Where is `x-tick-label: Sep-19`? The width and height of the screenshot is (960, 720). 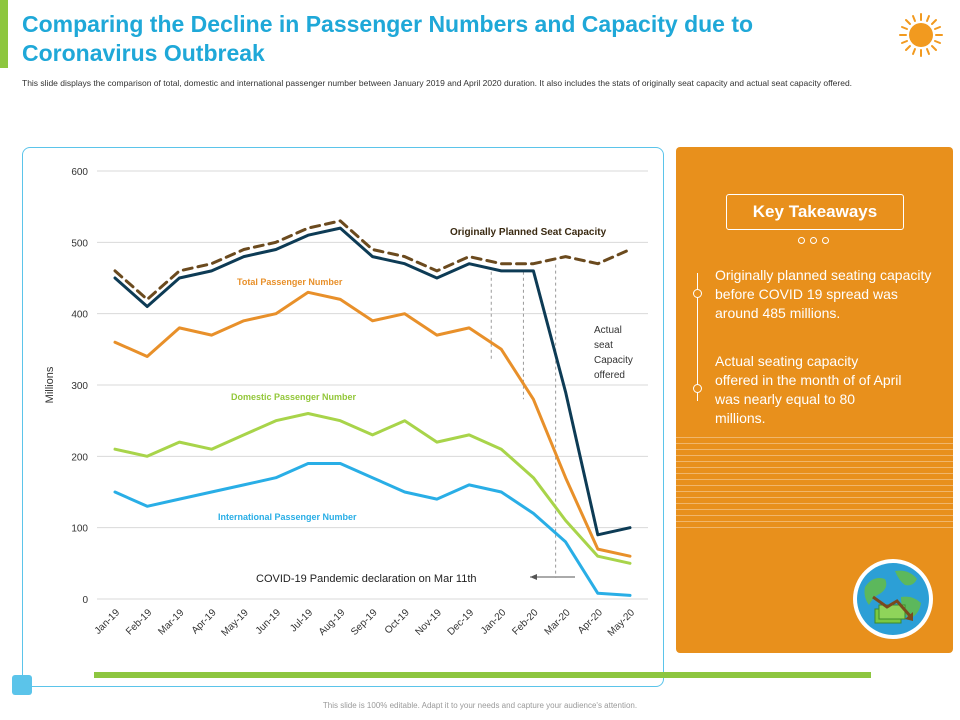 x-tick-label: Sep-19 is located at coordinates (364, 622).